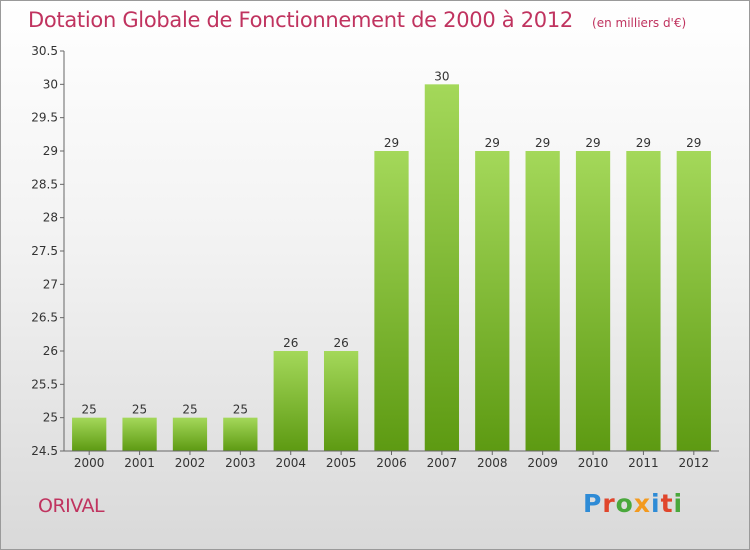 The height and width of the screenshot is (550, 750). I want to click on data-label-2011: 29, so click(643, 143).